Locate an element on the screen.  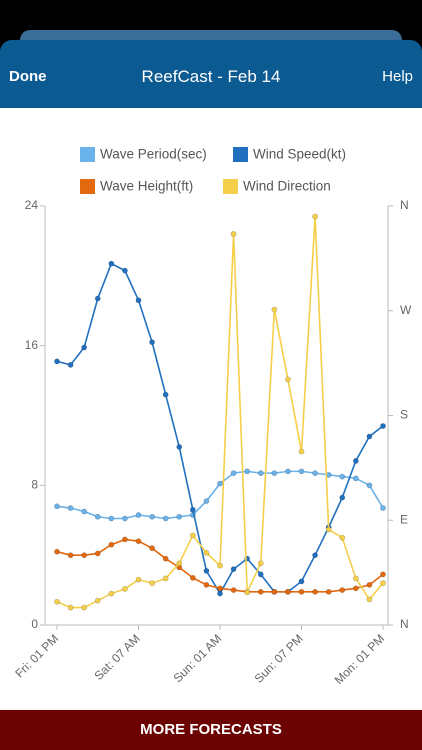
x-tick-label: Sun: 07 PM is located at coordinates (279, 658).